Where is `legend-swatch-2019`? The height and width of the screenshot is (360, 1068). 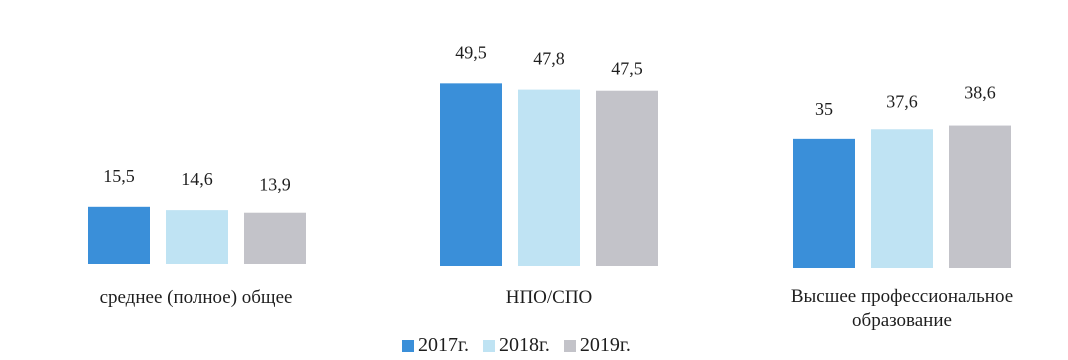 legend-swatch-2019 is located at coordinates (569, 345).